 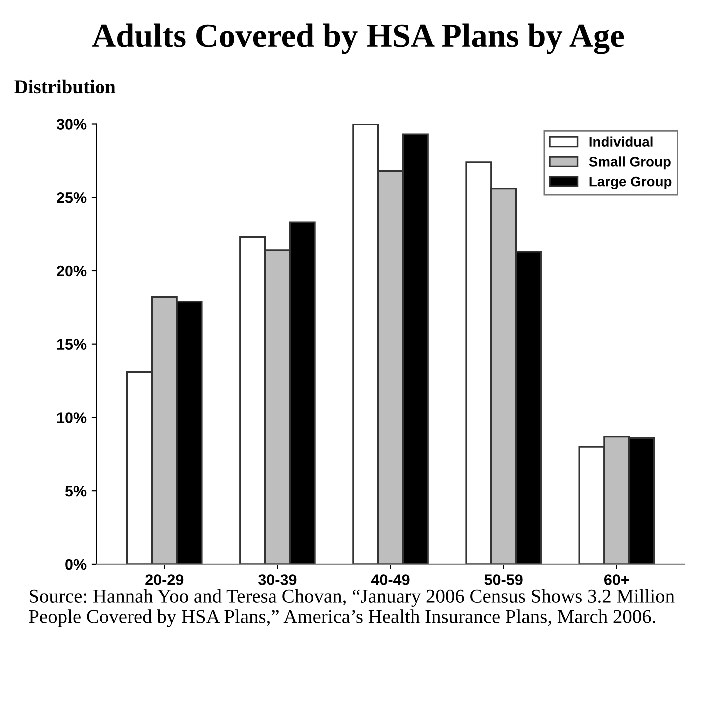 I want to click on x-tick-label: 20-29, so click(x=165, y=580).